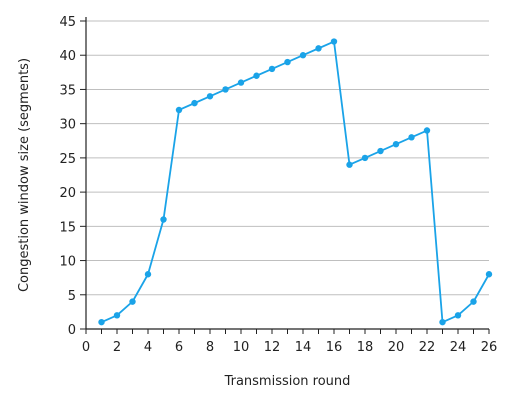  What do you see at coordinates (272, 347) in the screenshot?
I see `x-tick-label-12: 12` at bounding box center [272, 347].